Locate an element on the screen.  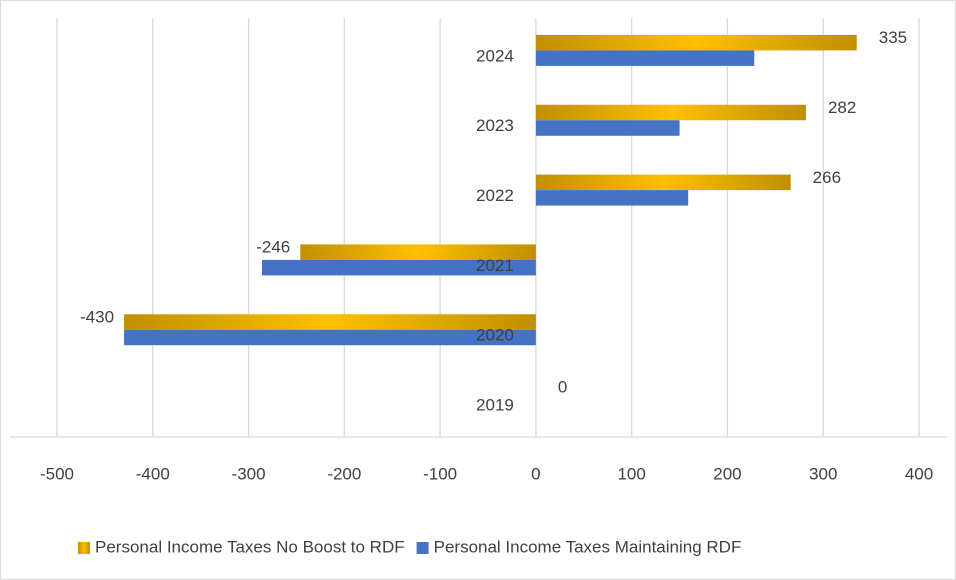
y-tick-label: 2024 is located at coordinates (495, 55).